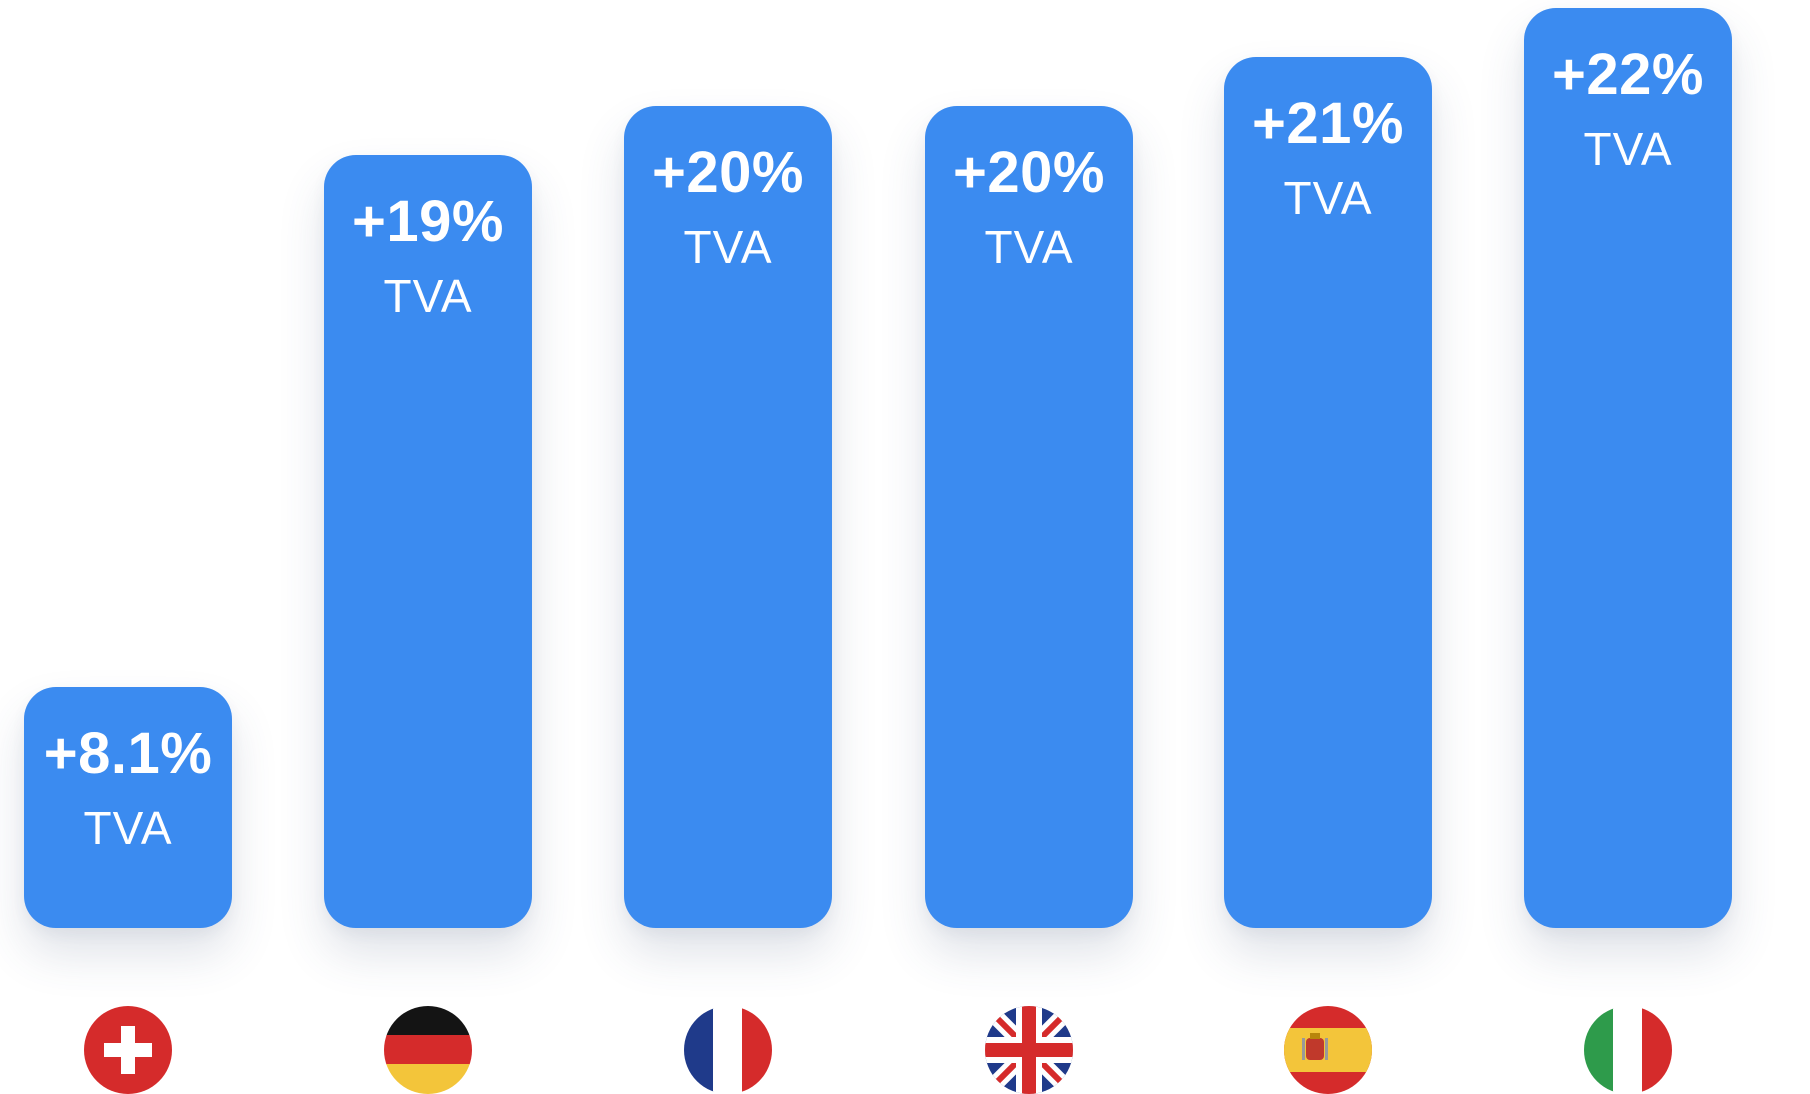  Describe the element at coordinates (428, 1050) in the screenshot. I see `germany-flag-icon` at that location.